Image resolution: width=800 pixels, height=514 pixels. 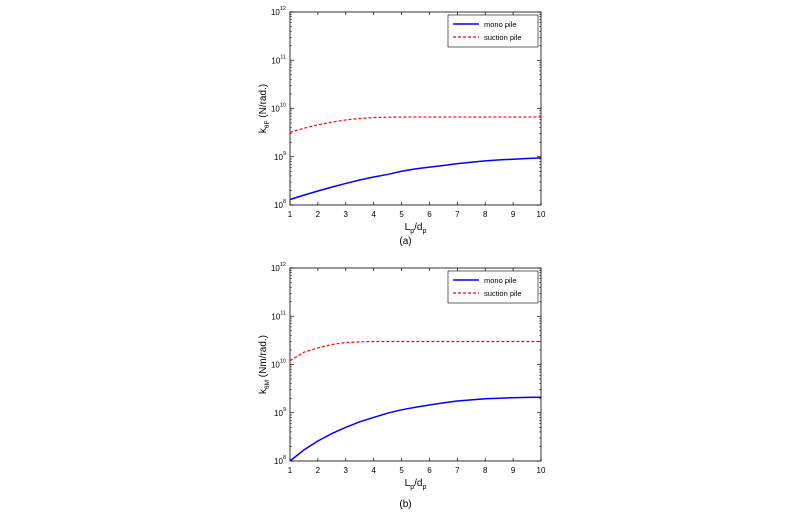 I want to click on panel-label-b: (b), so click(x=405, y=504).